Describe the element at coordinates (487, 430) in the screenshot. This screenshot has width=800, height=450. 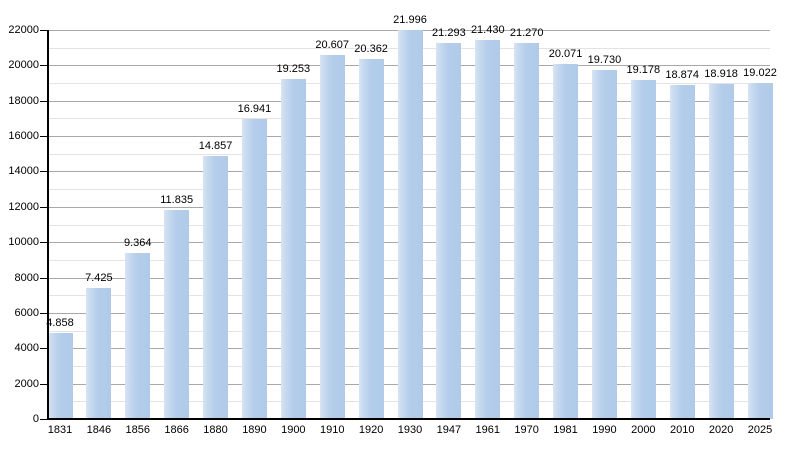
I see `x-axis-tick-label: 1961` at that location.